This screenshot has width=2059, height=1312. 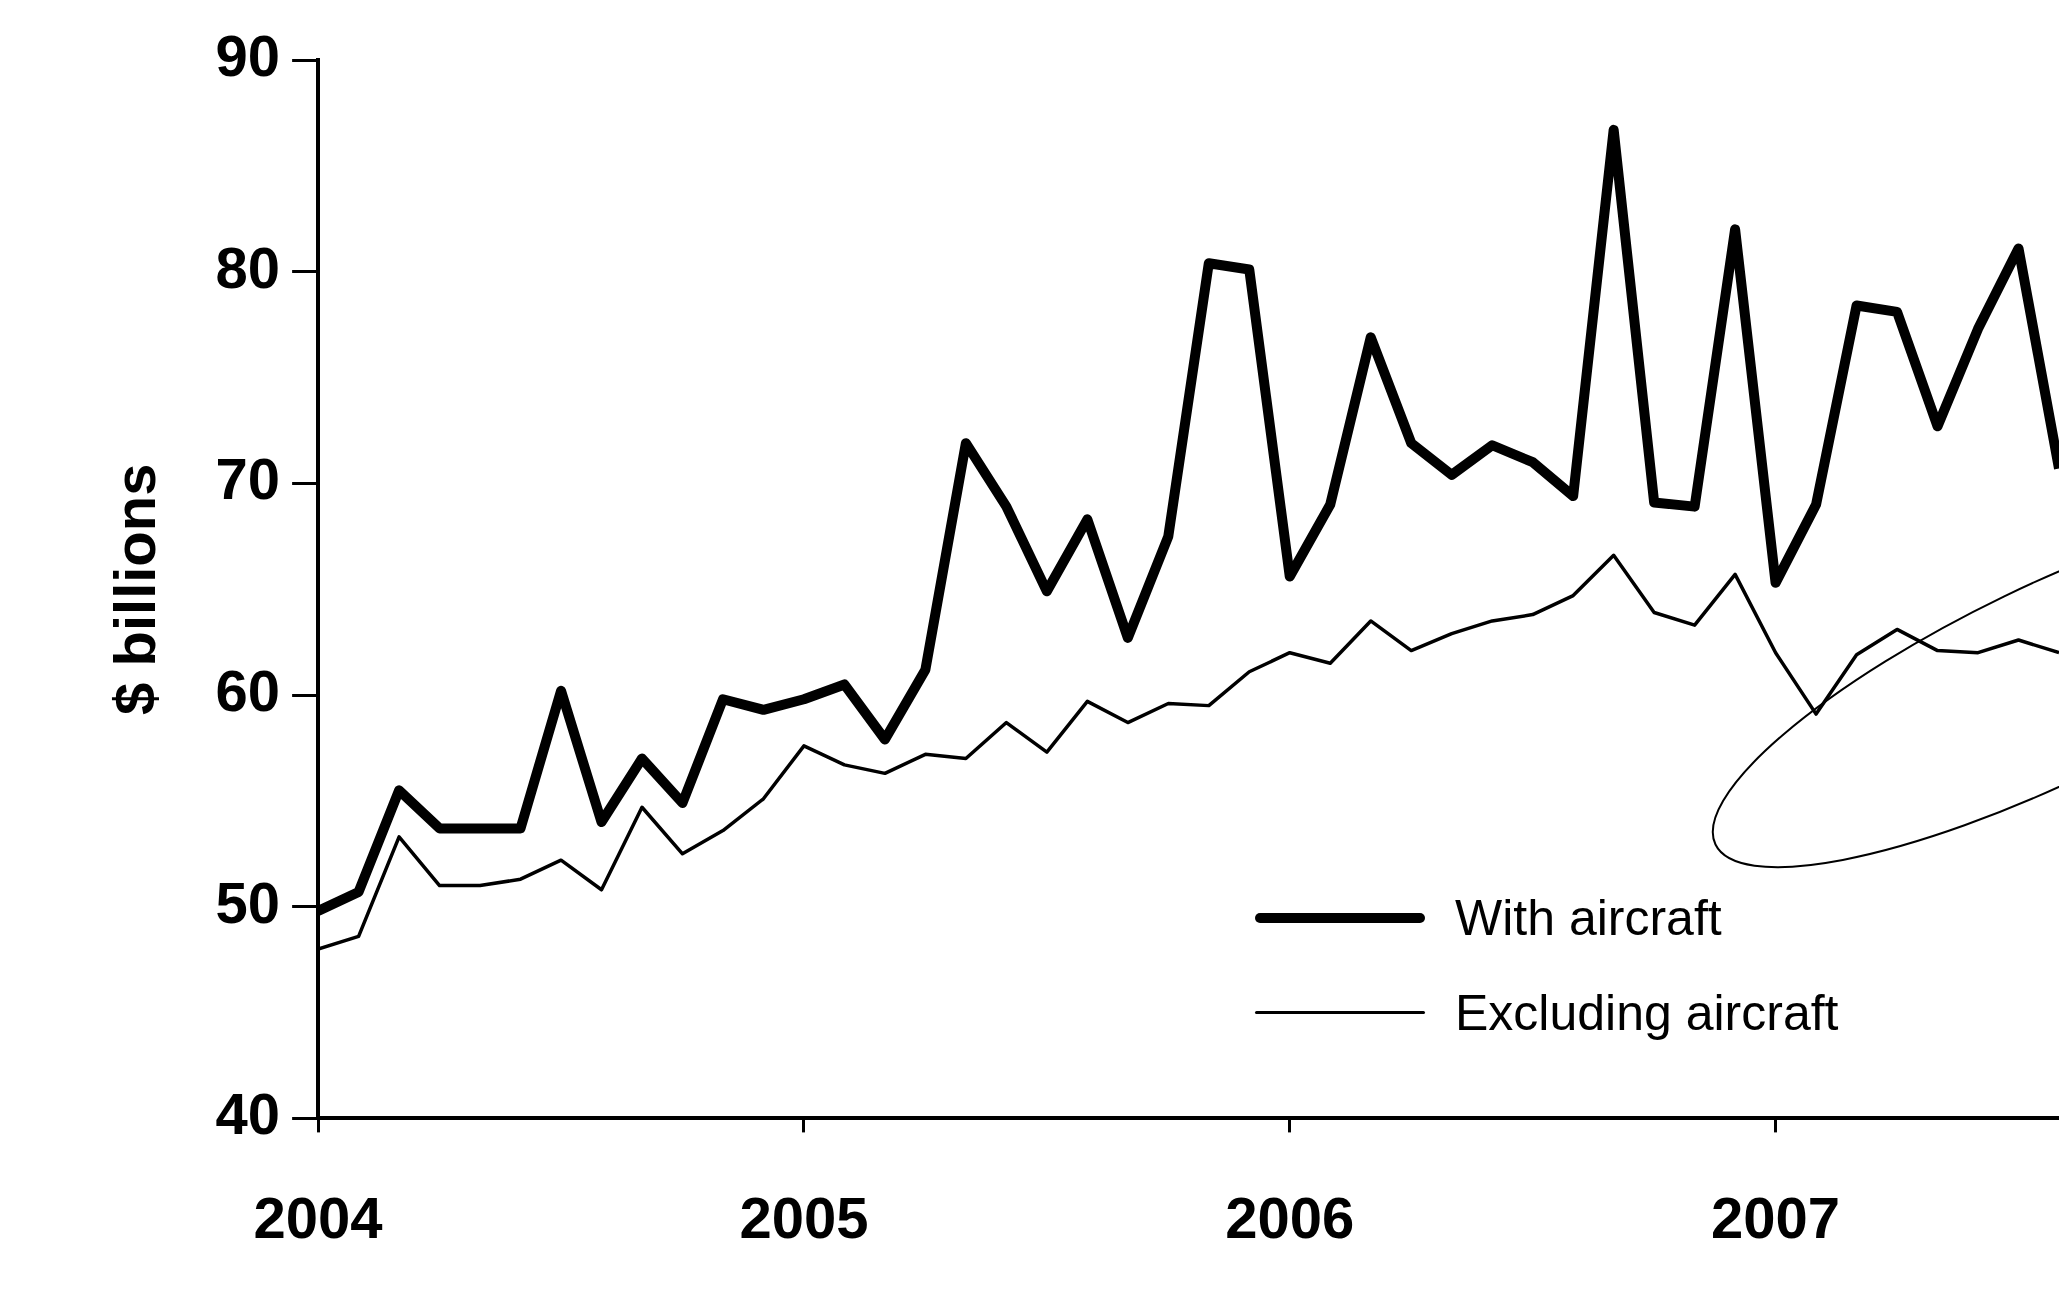 What do you see at coordinates (318, 1218) in the screenshot?
I see `x-tick-label: 2004` at bounding box center [318, 1218].